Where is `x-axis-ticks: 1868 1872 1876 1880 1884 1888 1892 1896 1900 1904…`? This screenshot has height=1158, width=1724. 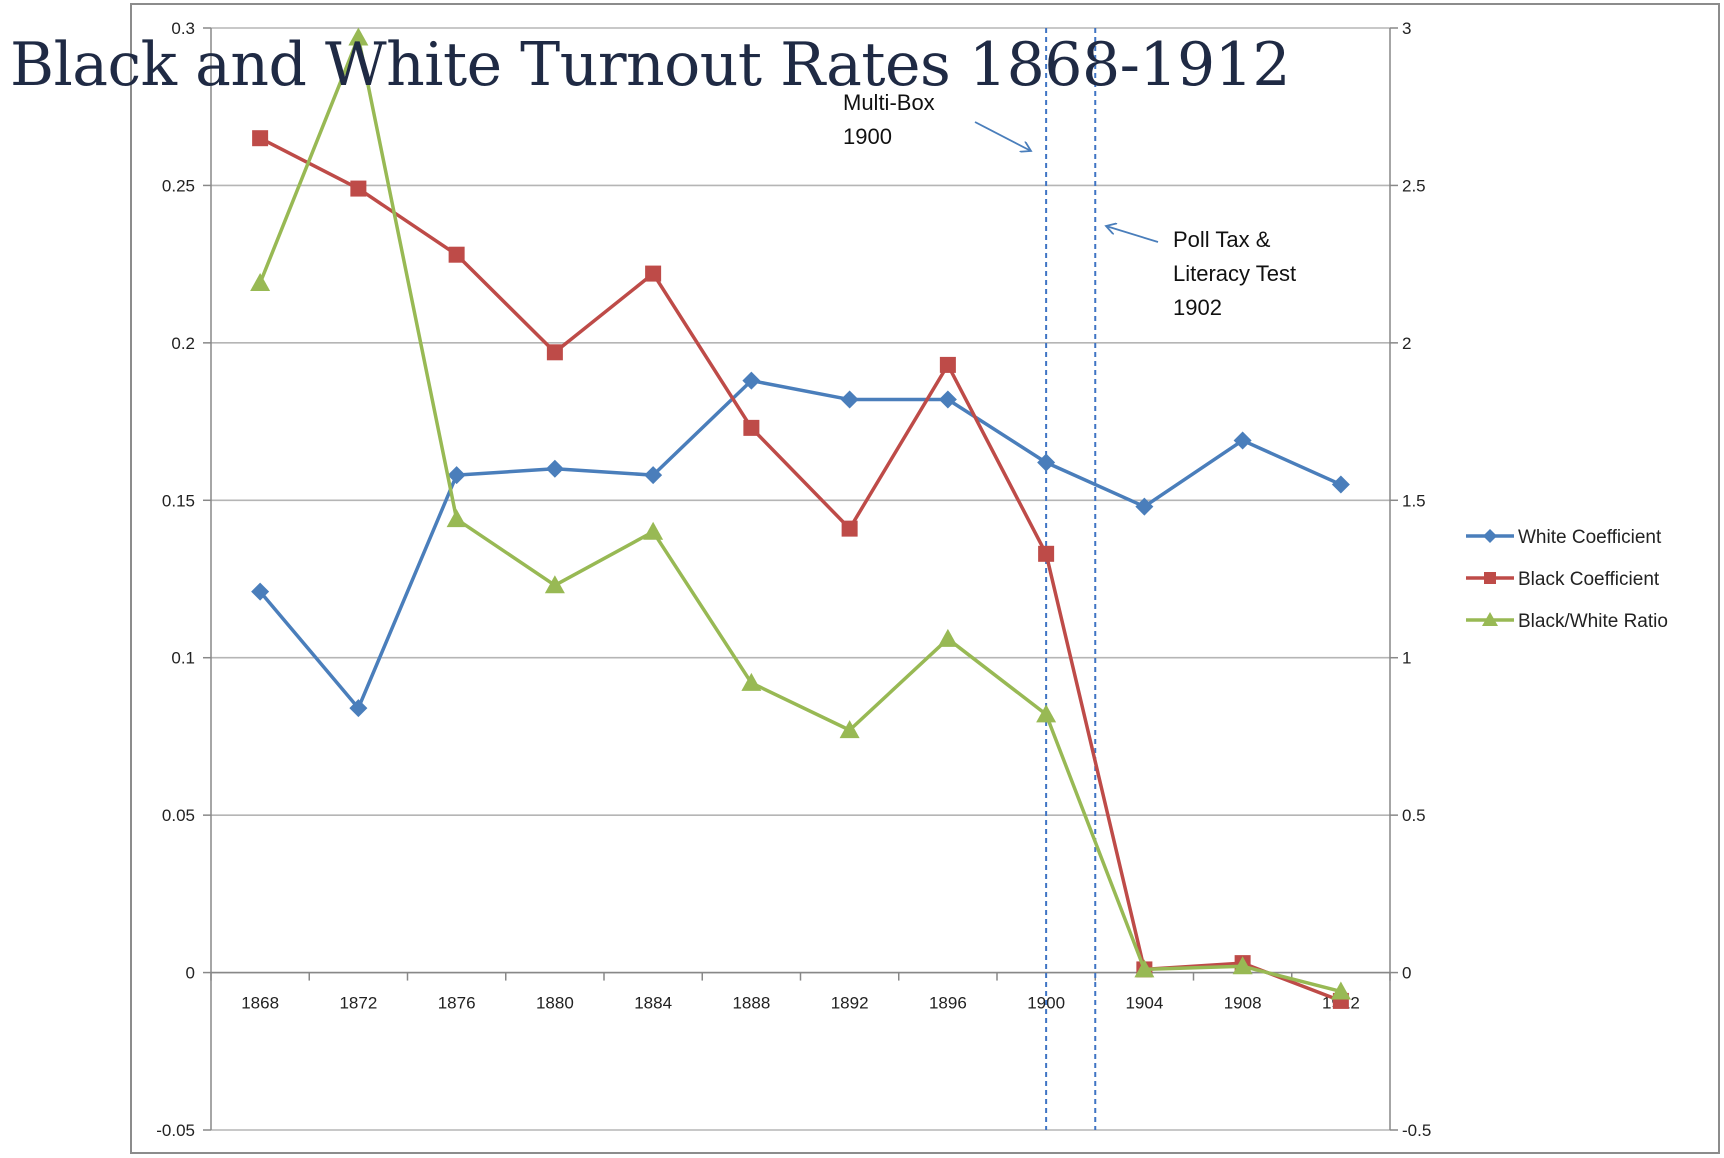
x-axis-ticks: 1868 1872 1876 1880 1884 1888 1892 1896 1900 1904… is located at coordinates (800, 992).